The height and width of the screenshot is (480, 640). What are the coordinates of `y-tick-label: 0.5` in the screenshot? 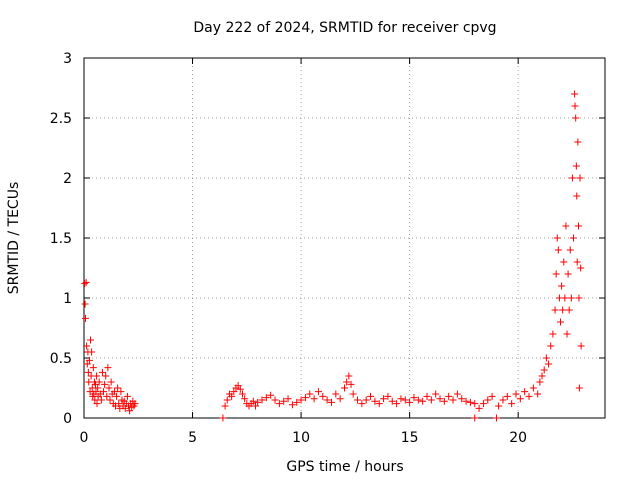 It's located at (61, 359).